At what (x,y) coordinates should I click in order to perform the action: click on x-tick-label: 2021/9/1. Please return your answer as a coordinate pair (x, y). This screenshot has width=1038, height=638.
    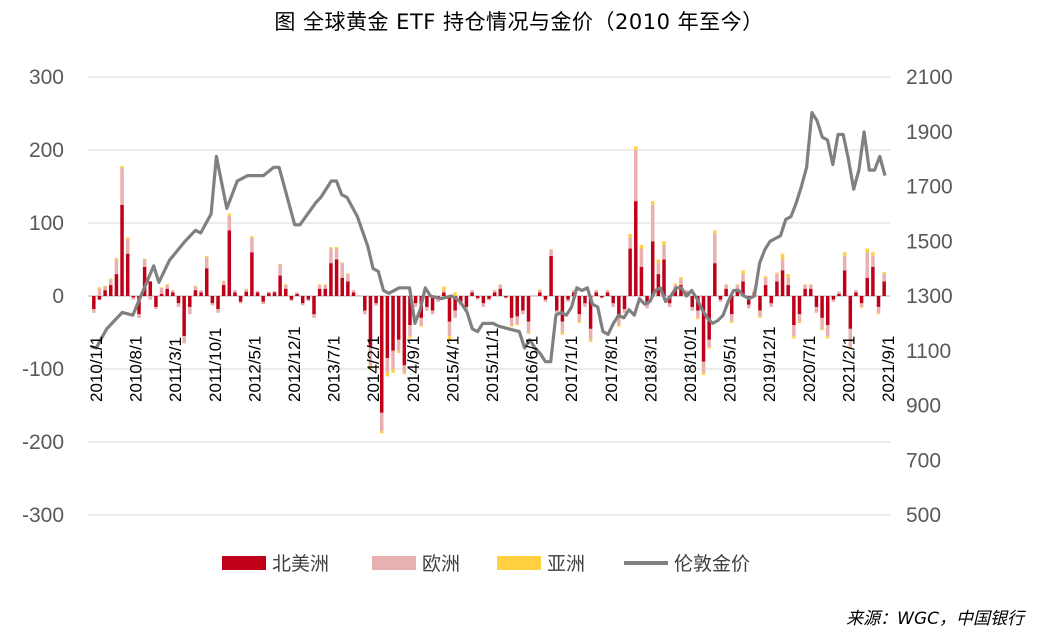
    Looking at the image, I should click on (888, 369).